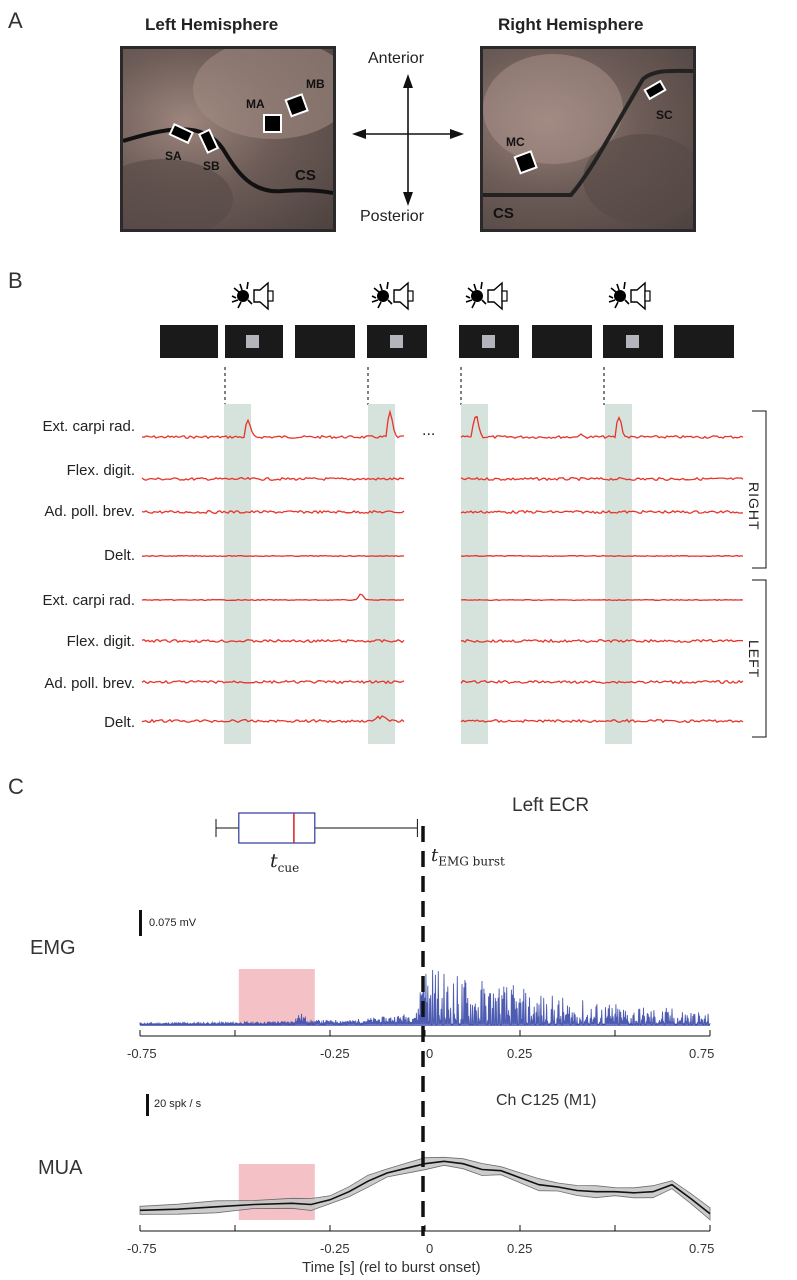 The height and width of the screenshot is (1280, 797). I want to click on x-axis-label: Time [s] (rel to burst onset), so click(391, 1267).